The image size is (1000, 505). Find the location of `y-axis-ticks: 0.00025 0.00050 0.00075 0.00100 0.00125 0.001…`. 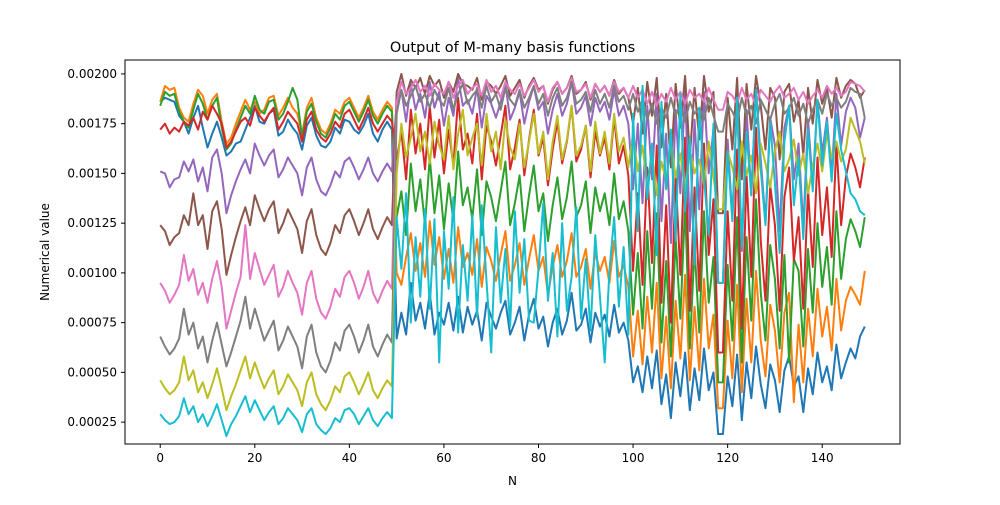

y-axis-ticks: 0.00025 0.00050 0.00075 0.00100 0.00125 0.001… is located at coordinates (96, 248).